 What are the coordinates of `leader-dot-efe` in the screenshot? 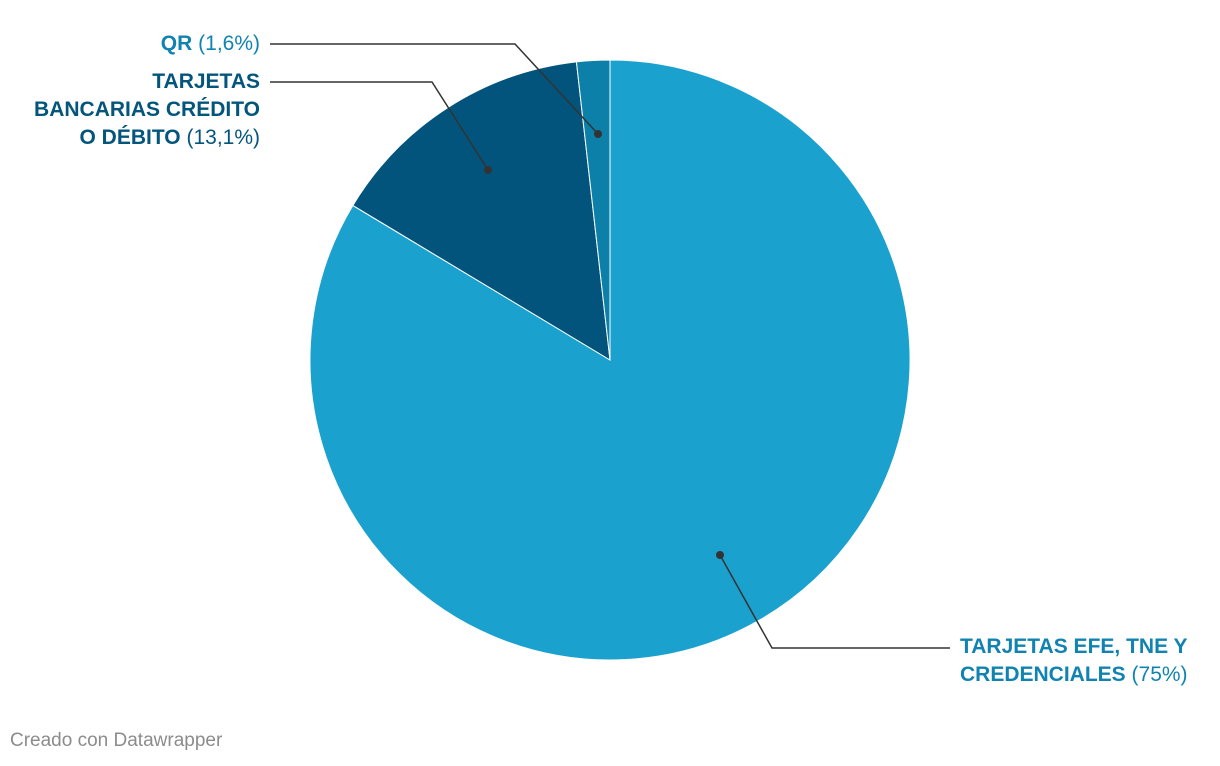 It's located at (720, 555).